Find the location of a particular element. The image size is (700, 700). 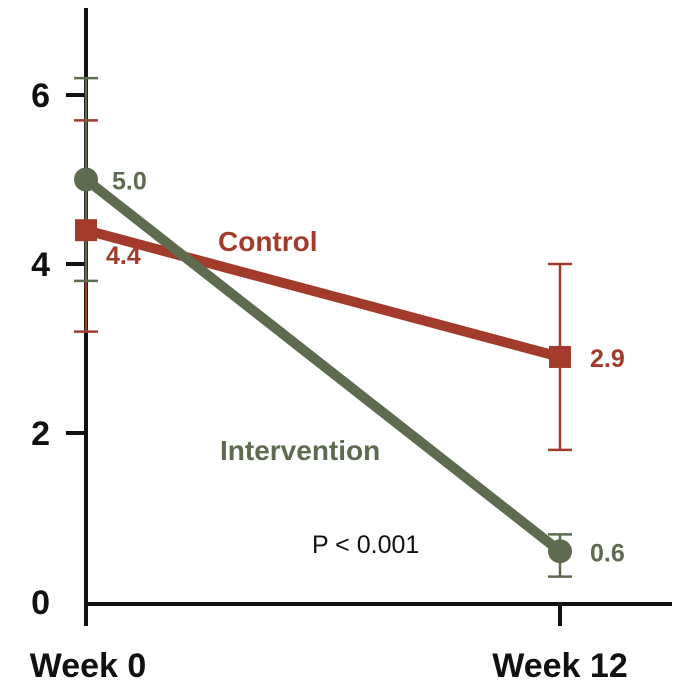

series-label-intervention: Intervention is located at coordinates (300, 450).